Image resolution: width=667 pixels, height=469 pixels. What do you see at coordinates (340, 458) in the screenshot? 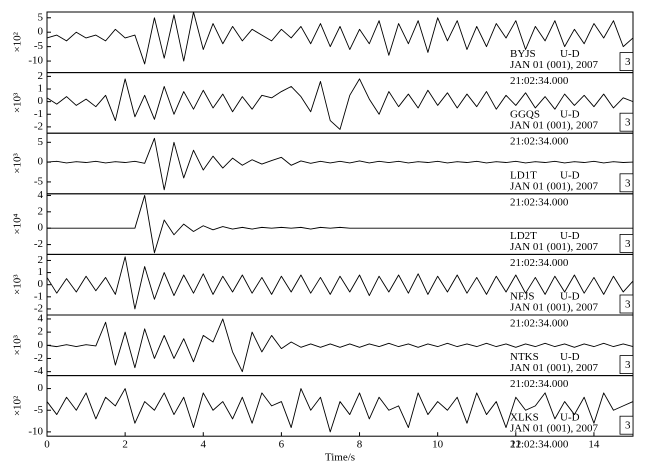
I see `x-axis-label: Time/s` at bounding box center [340, 458].